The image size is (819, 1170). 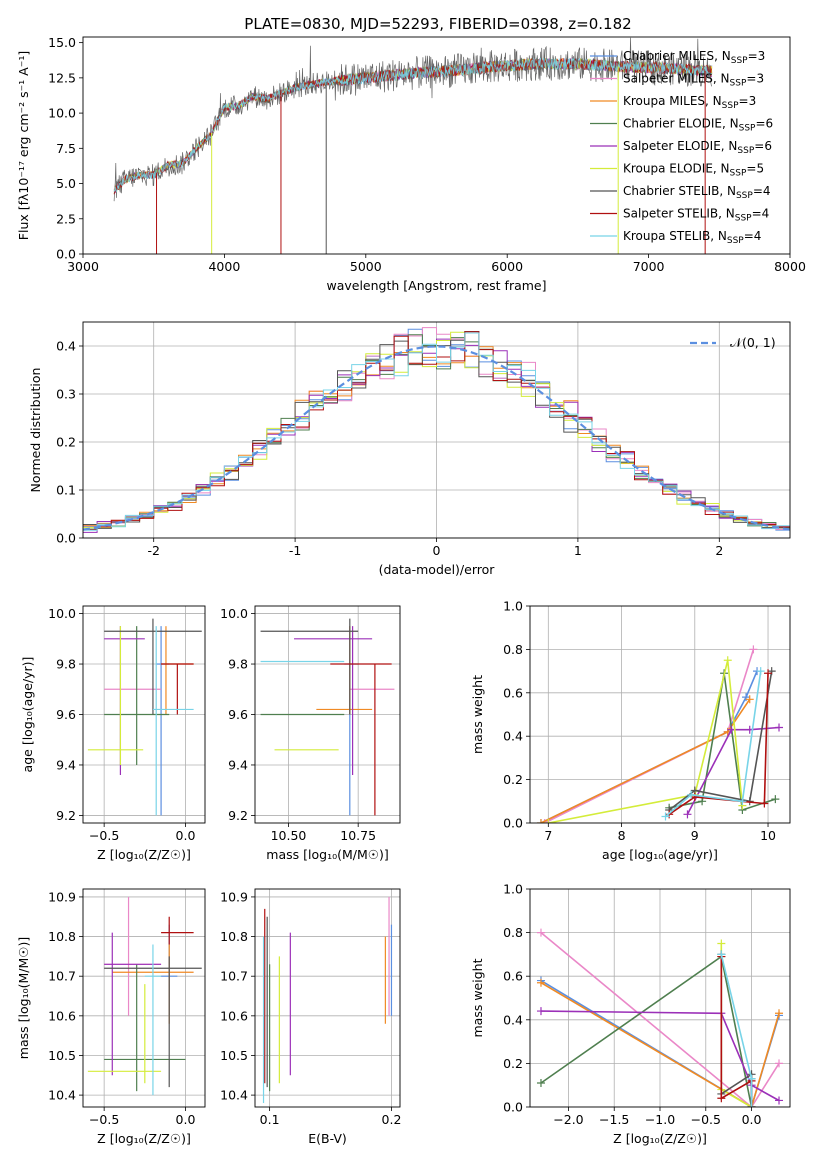 What do you see at coordinates (270, 1119) in the screenshot?
I see `x-tick-label: 0.1` at bounding box center [270, 1119].